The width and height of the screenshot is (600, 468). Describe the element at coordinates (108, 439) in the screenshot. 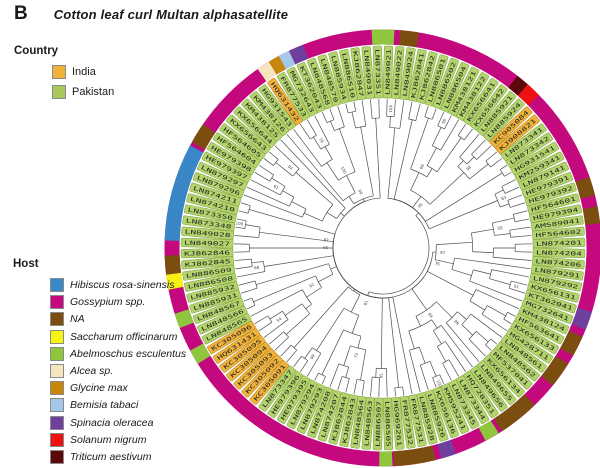

I see `legend-item-label: Solanum nigrum` at that location.